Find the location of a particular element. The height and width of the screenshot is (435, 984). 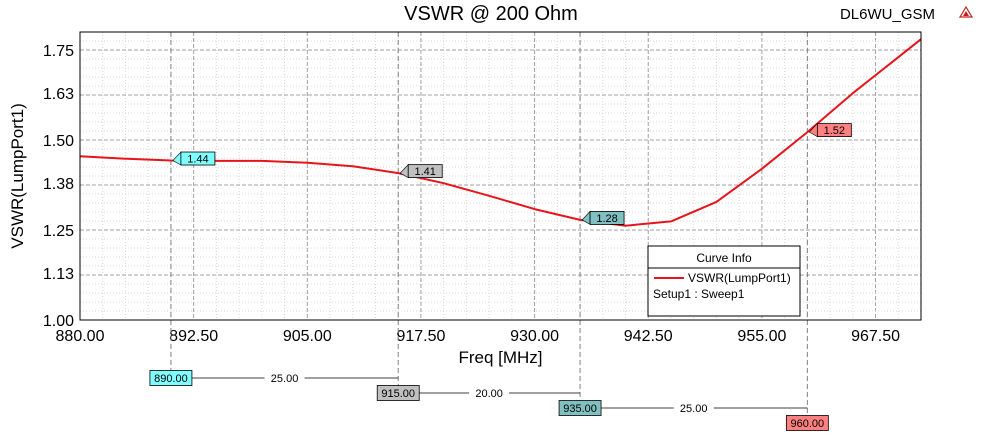

legend-title: Curve Info is located at coordinates (724, 258).